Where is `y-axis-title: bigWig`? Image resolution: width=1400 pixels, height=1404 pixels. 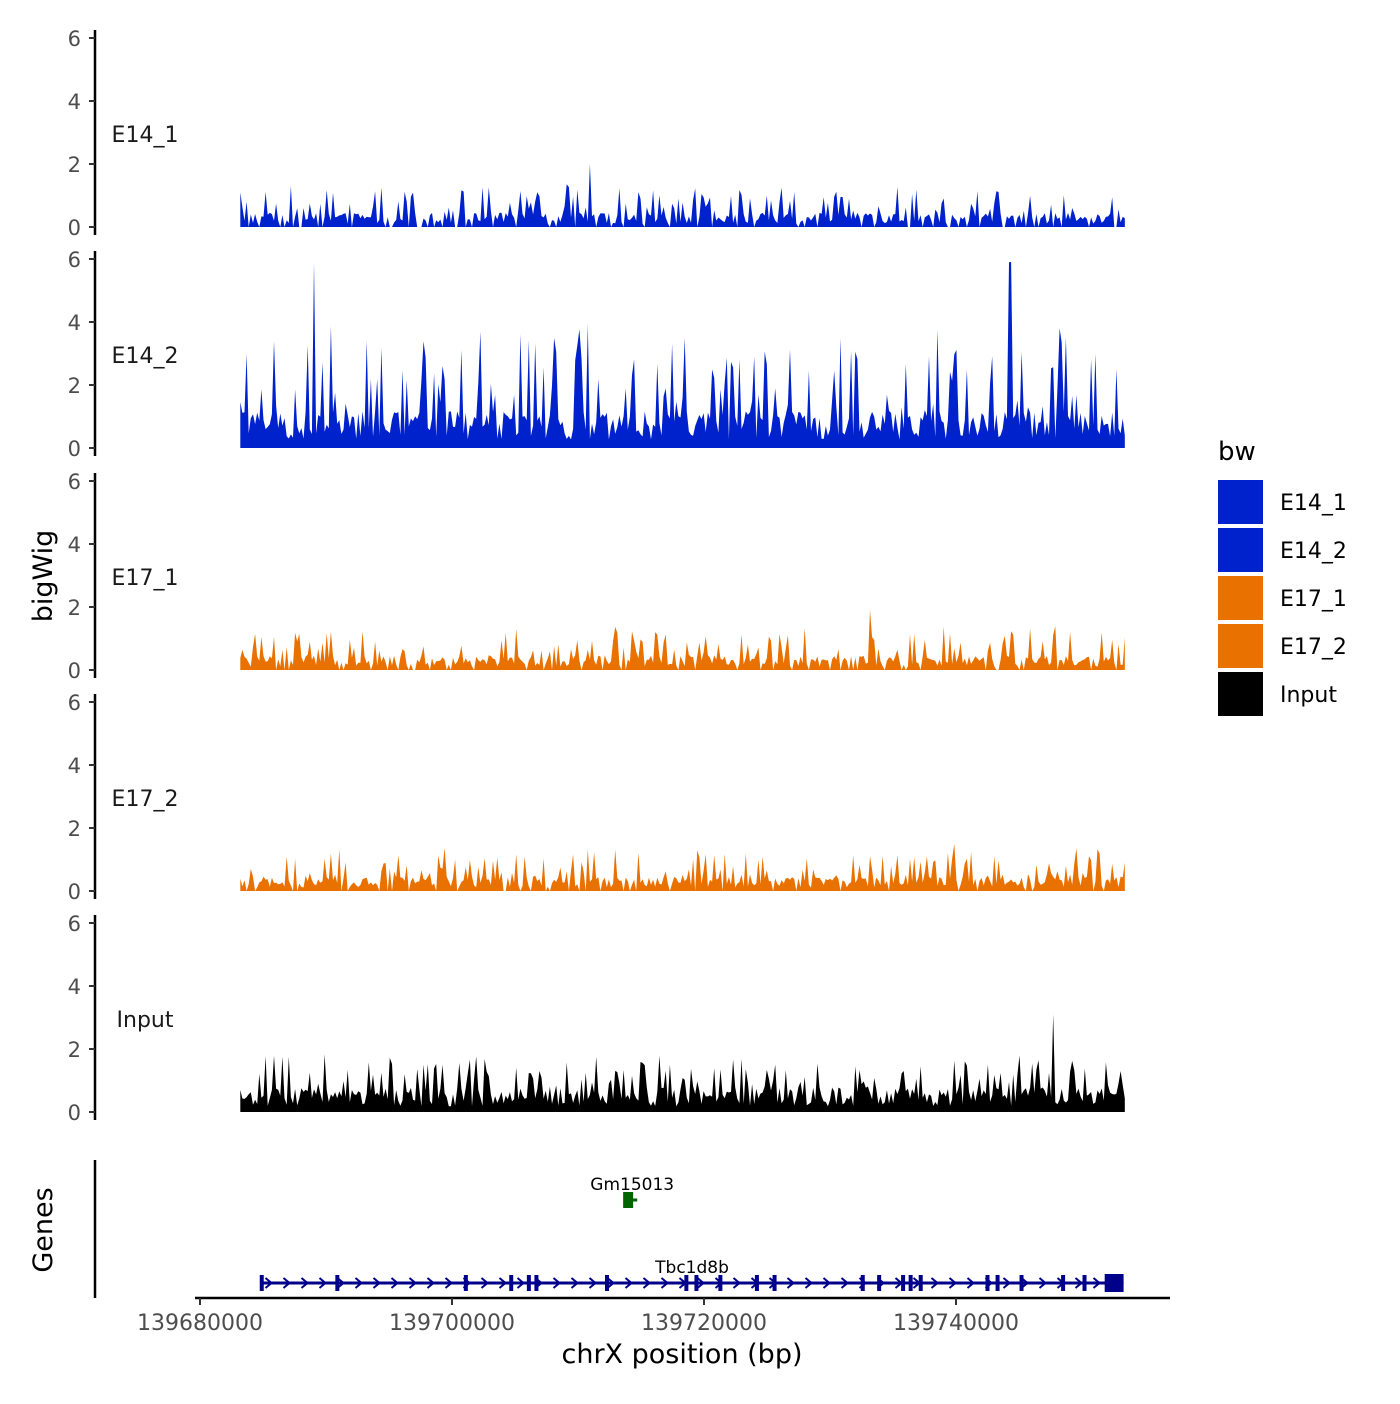 y-axis-title: bigWig is located at coordinates (43, 576).